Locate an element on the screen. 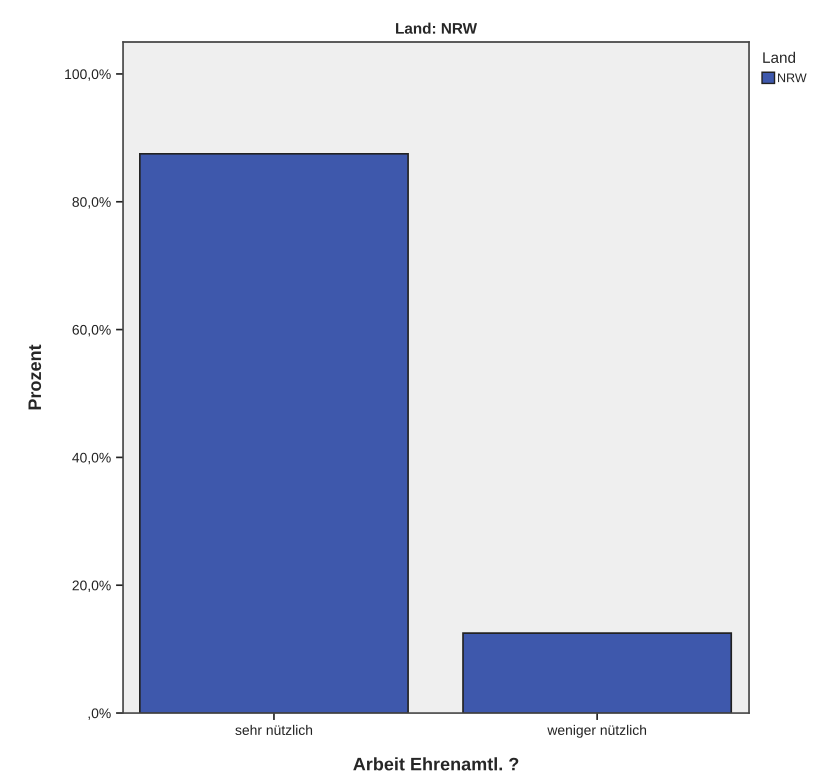  chart-title: Land: NRW is located at coordinates (437, 28).